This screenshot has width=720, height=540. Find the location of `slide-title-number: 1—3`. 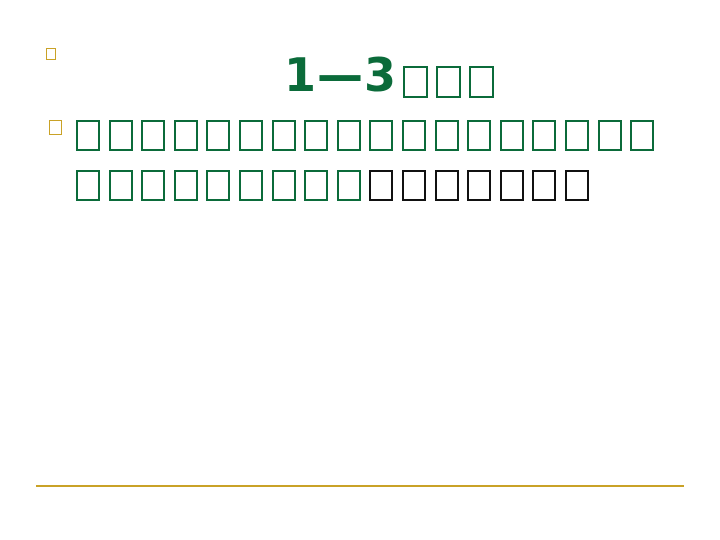

slide-title-number: 1—3 is located at coordinates (341, 75).